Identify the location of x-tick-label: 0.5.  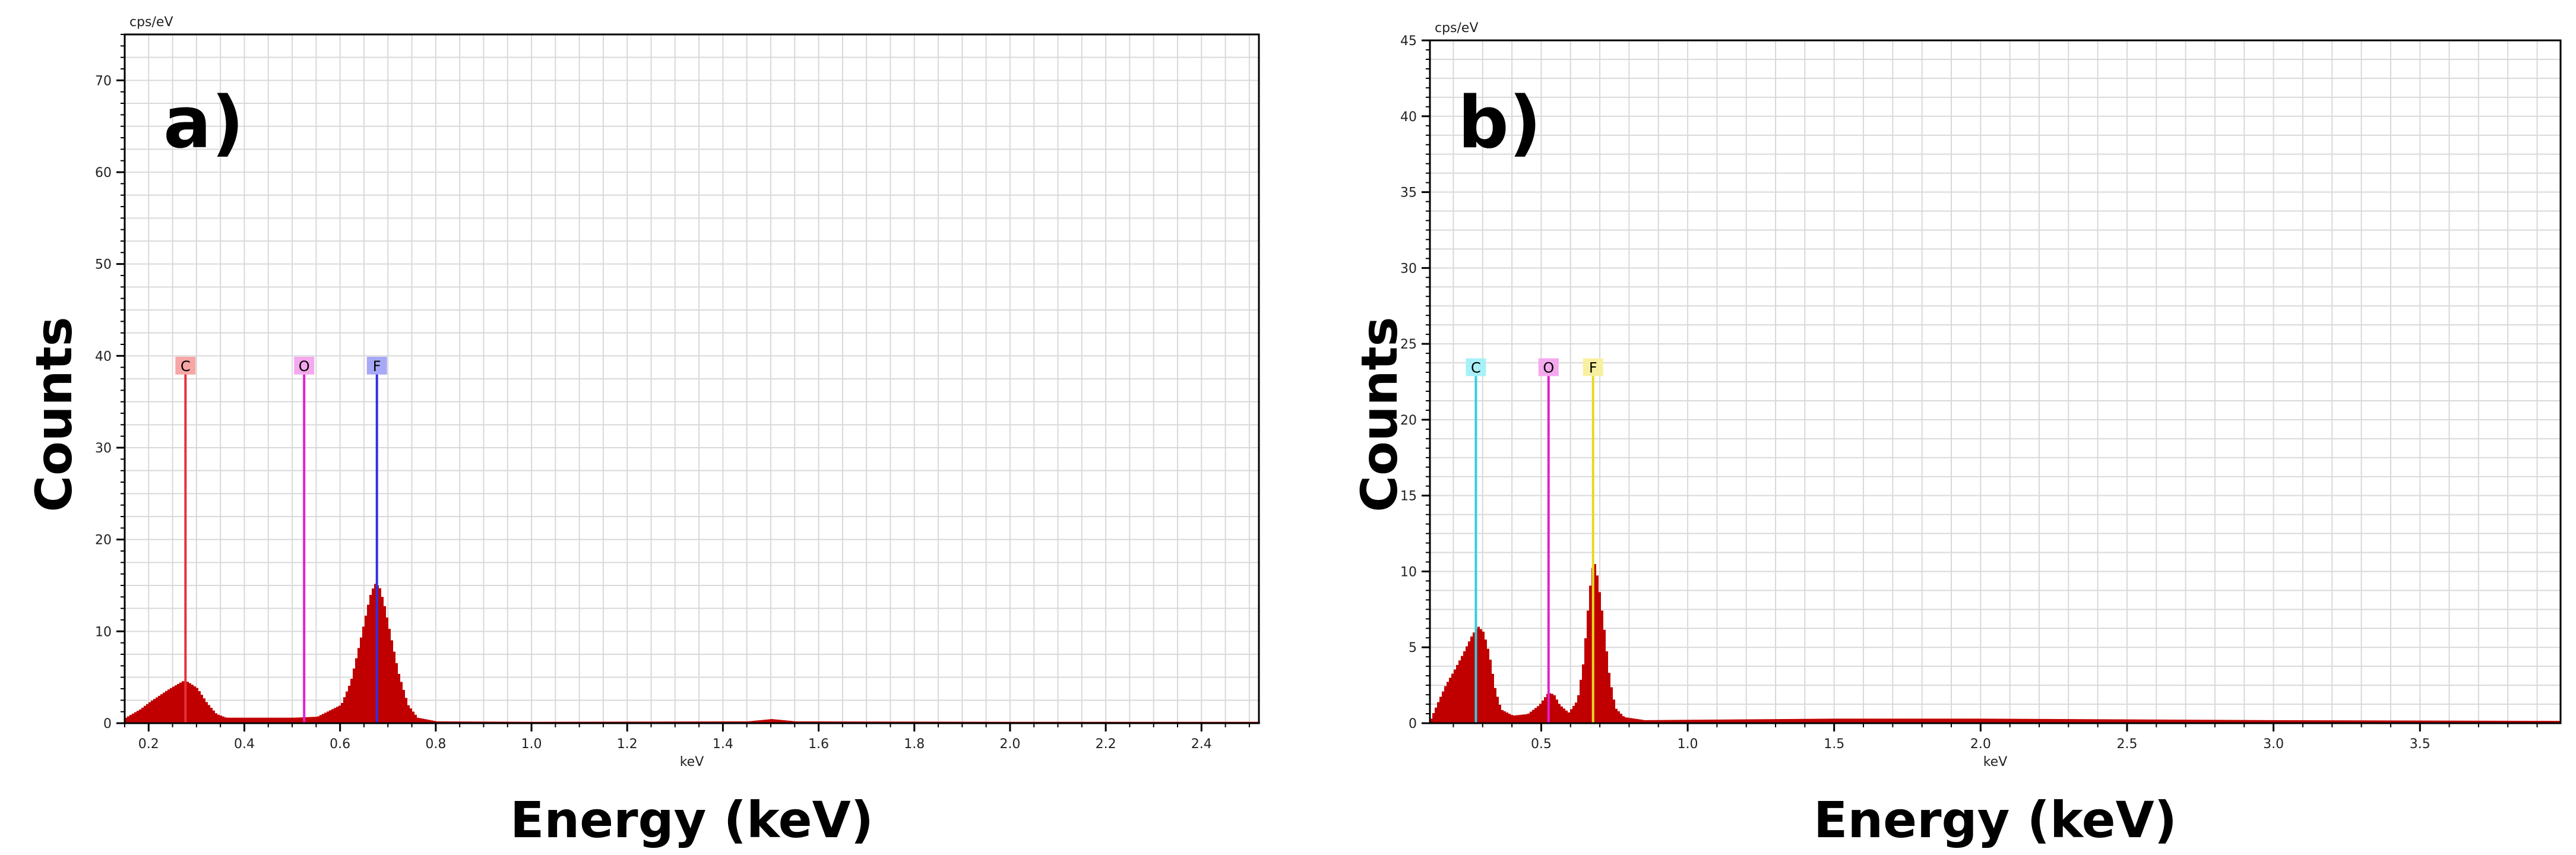
(1541, 744).